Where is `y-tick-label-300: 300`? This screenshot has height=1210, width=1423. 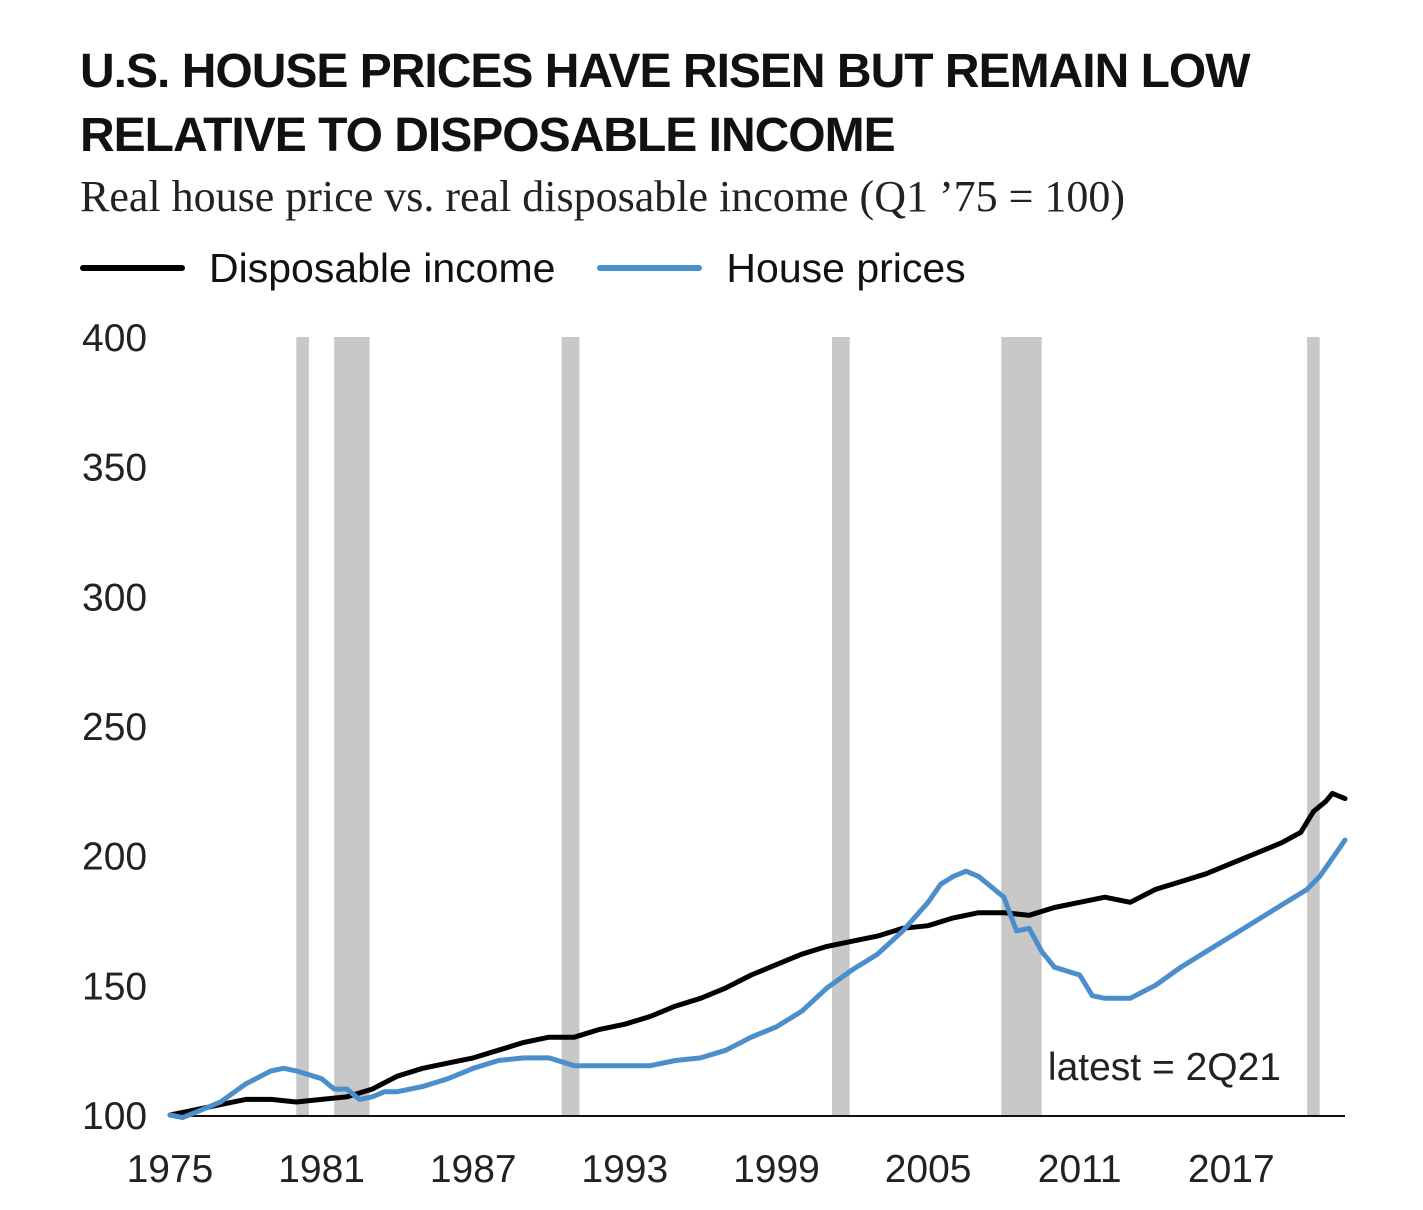 y-tick-label-300: 300 is located at coordinates (114, 597).